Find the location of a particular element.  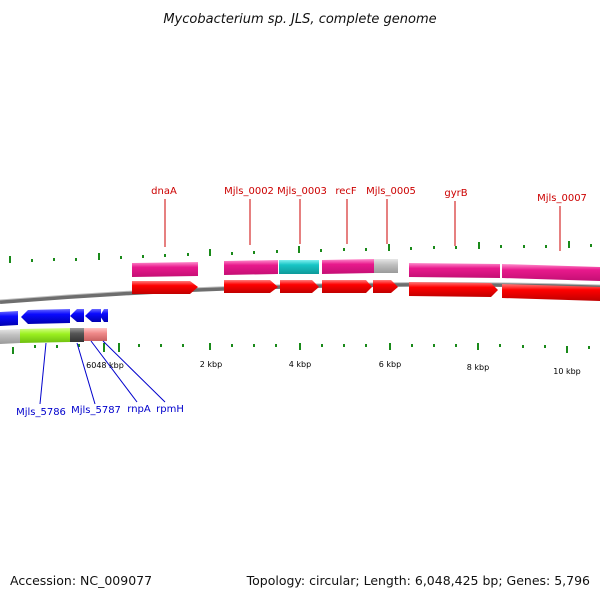

gene-track-reverse is located at coordinates (53, 336).